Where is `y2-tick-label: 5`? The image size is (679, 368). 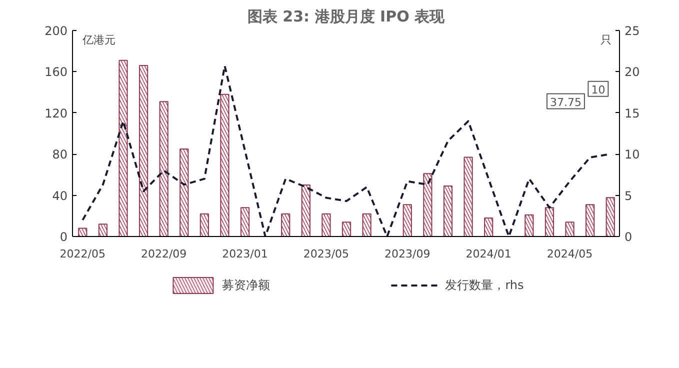 y2-tick-label: 5 is located at coordinates (628, 195).